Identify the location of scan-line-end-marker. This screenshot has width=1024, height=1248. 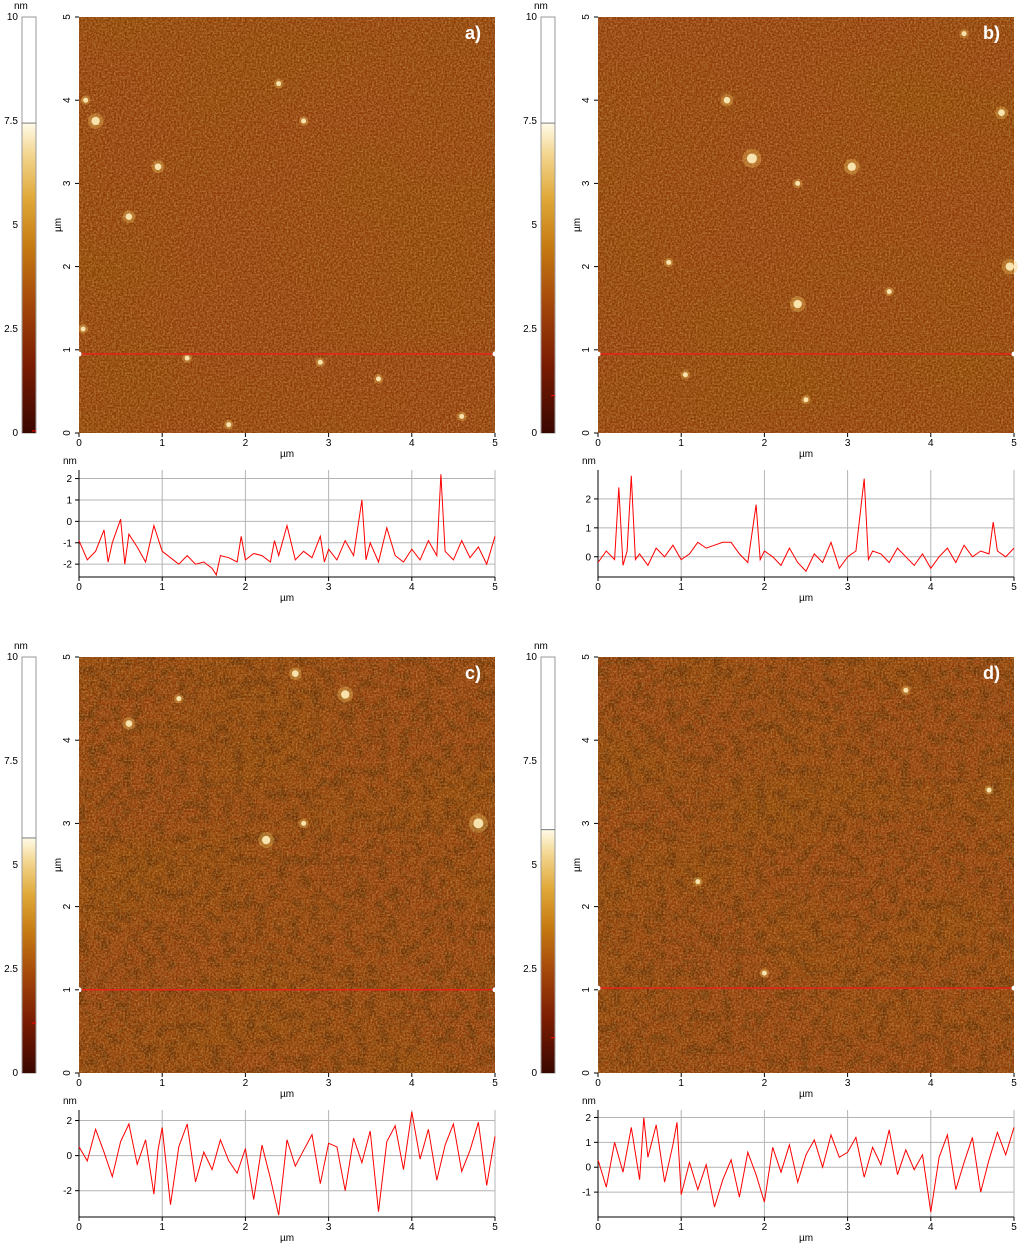
(1014, 988).